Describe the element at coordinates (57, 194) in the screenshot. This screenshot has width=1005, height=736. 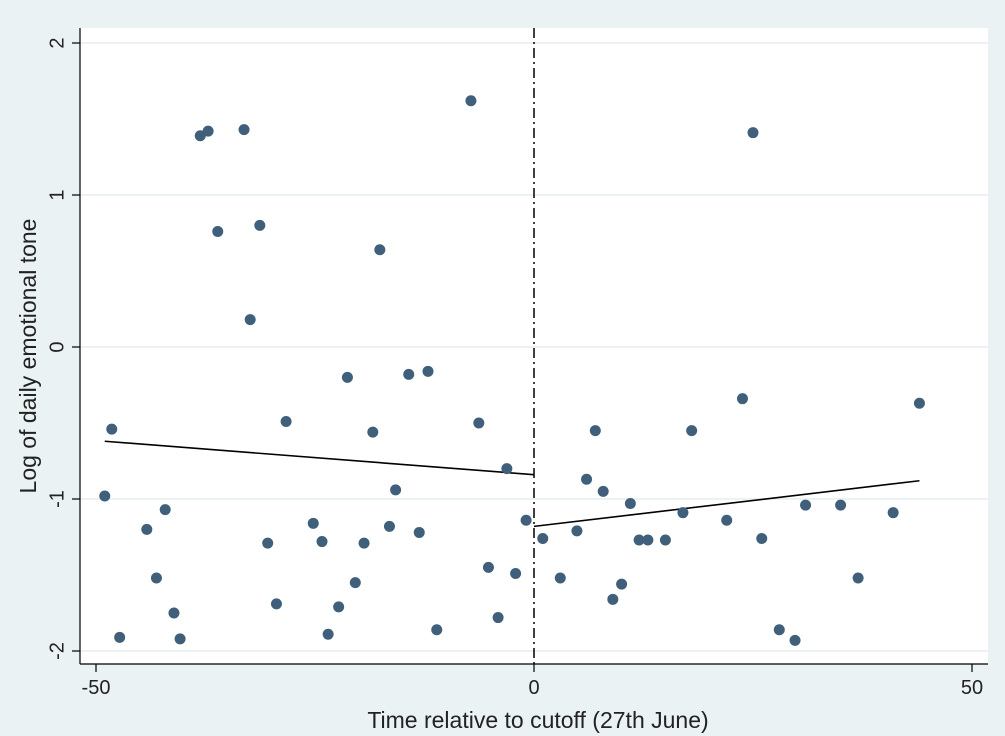
I see `y-tick-label: 1` at that location.